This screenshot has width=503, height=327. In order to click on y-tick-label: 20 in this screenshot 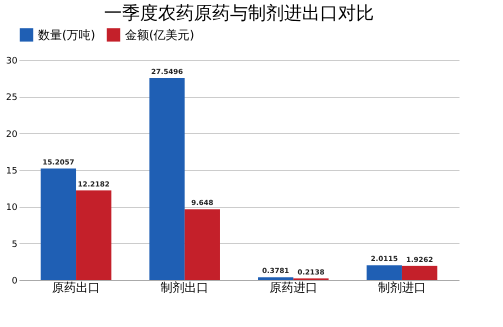, I will do `click(12, 135)`.